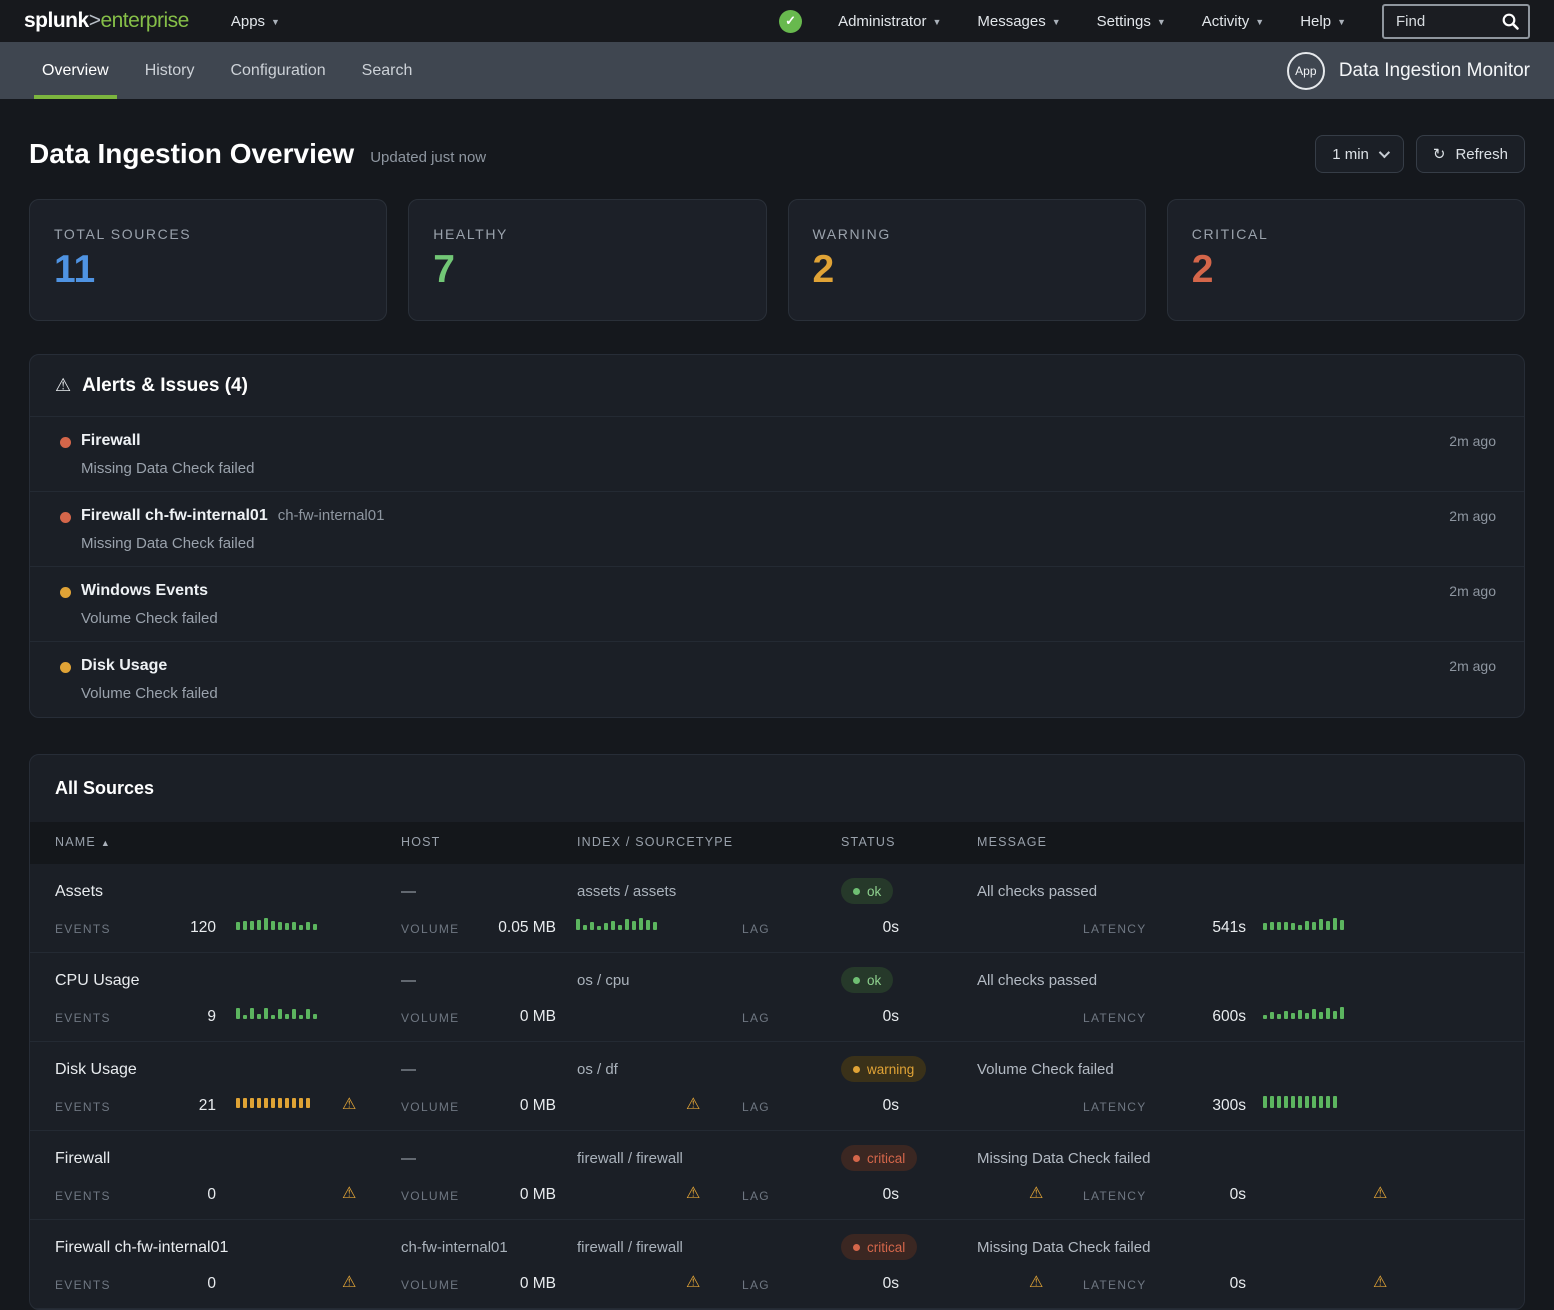 This screenshot has height=1310, width=1554. Describe the element at coordinates (203, 927) in the screenshot. I see `metric-value: 120` at that location.